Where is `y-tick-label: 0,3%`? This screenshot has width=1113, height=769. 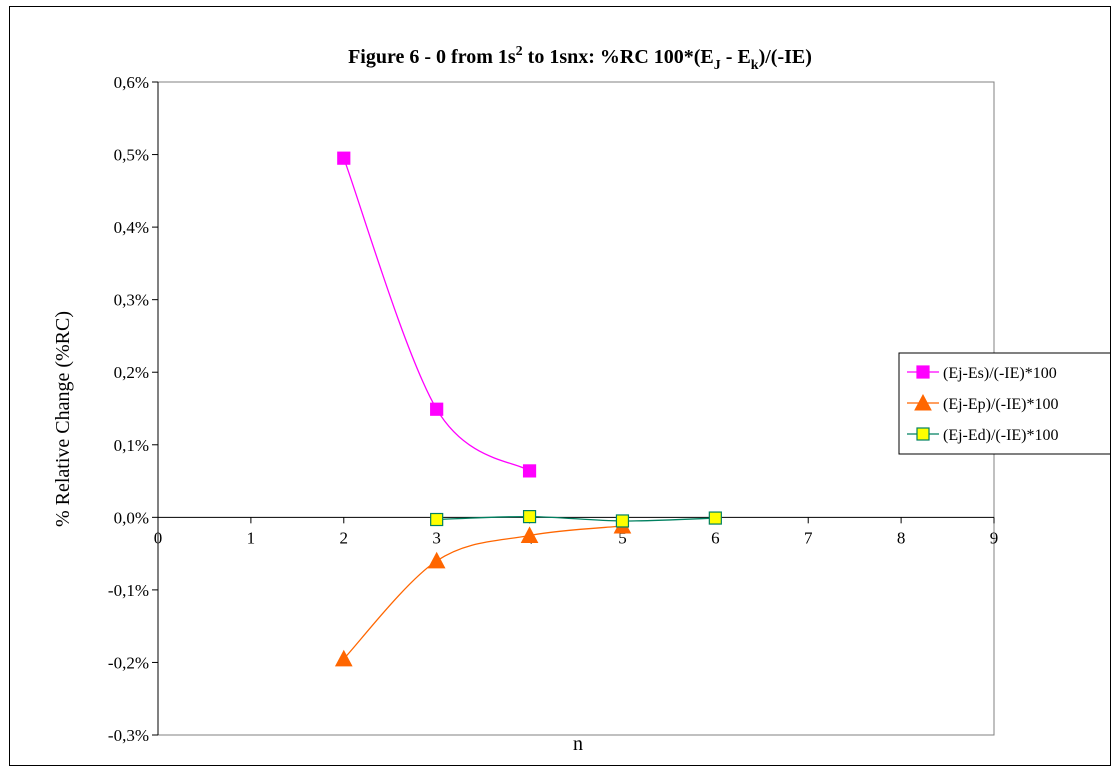
y-tick-label: 0,3% is located at coordinates (131, 300).